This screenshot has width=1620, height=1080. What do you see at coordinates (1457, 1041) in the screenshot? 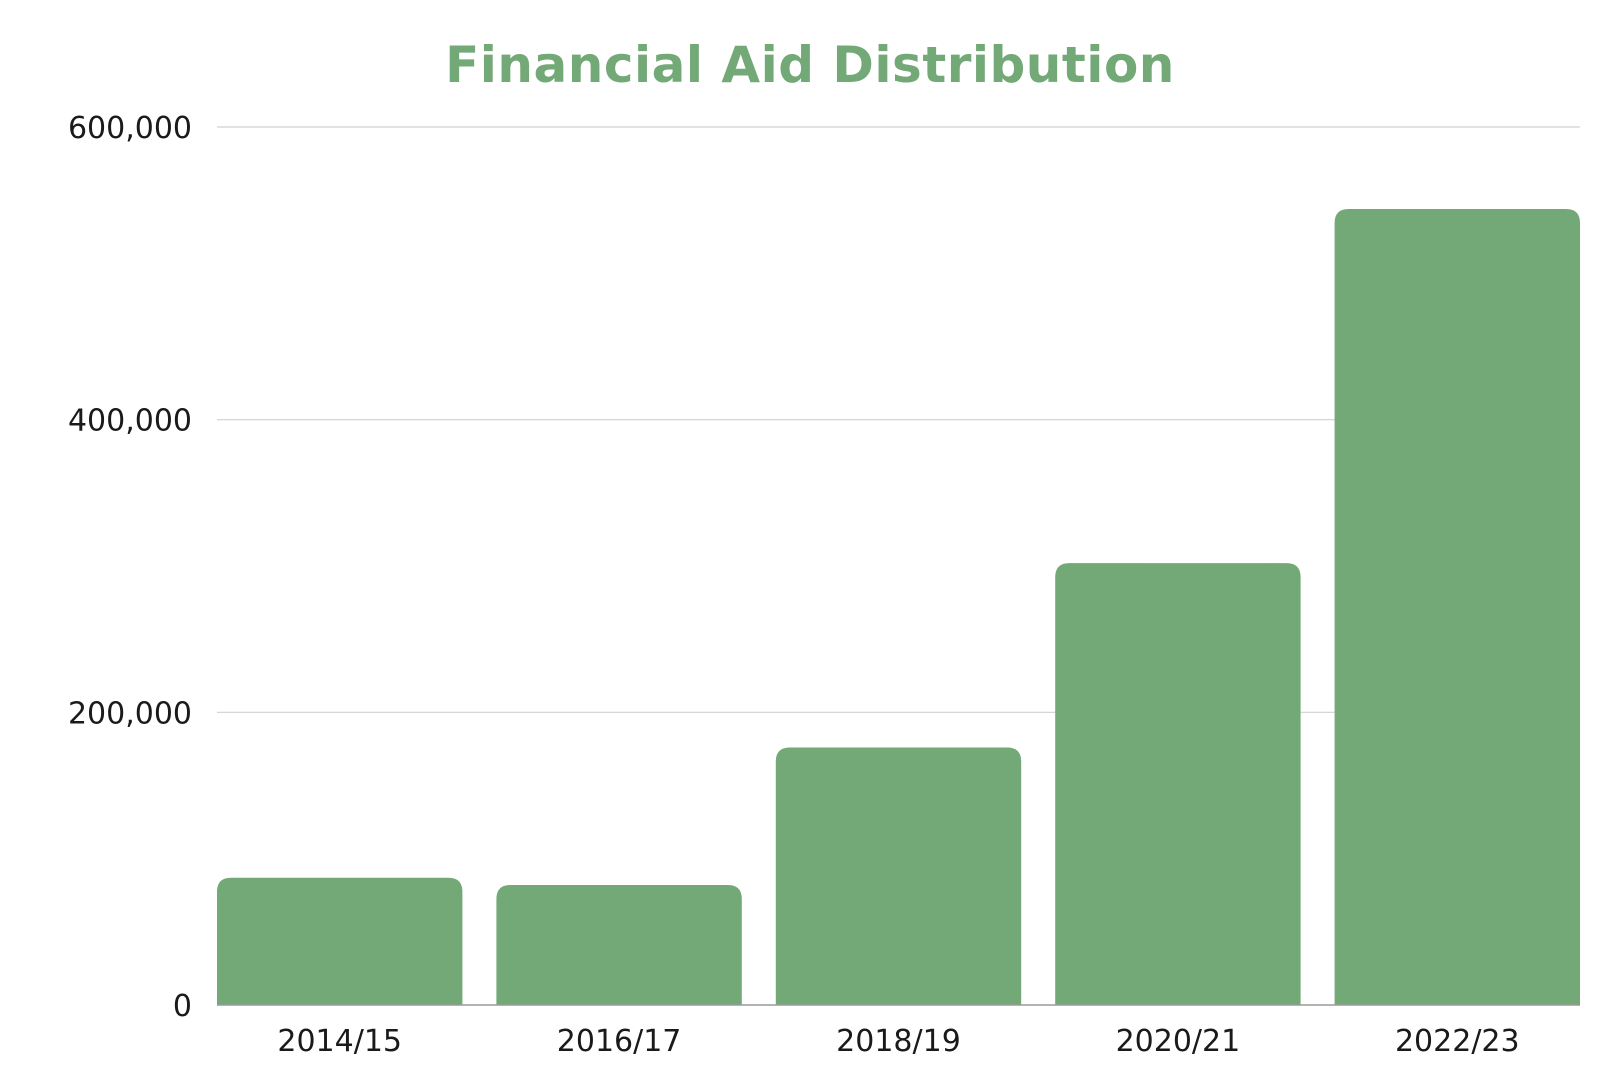
I see `x-tick-label: 2022/23` at bounding box center [1457, 1041].